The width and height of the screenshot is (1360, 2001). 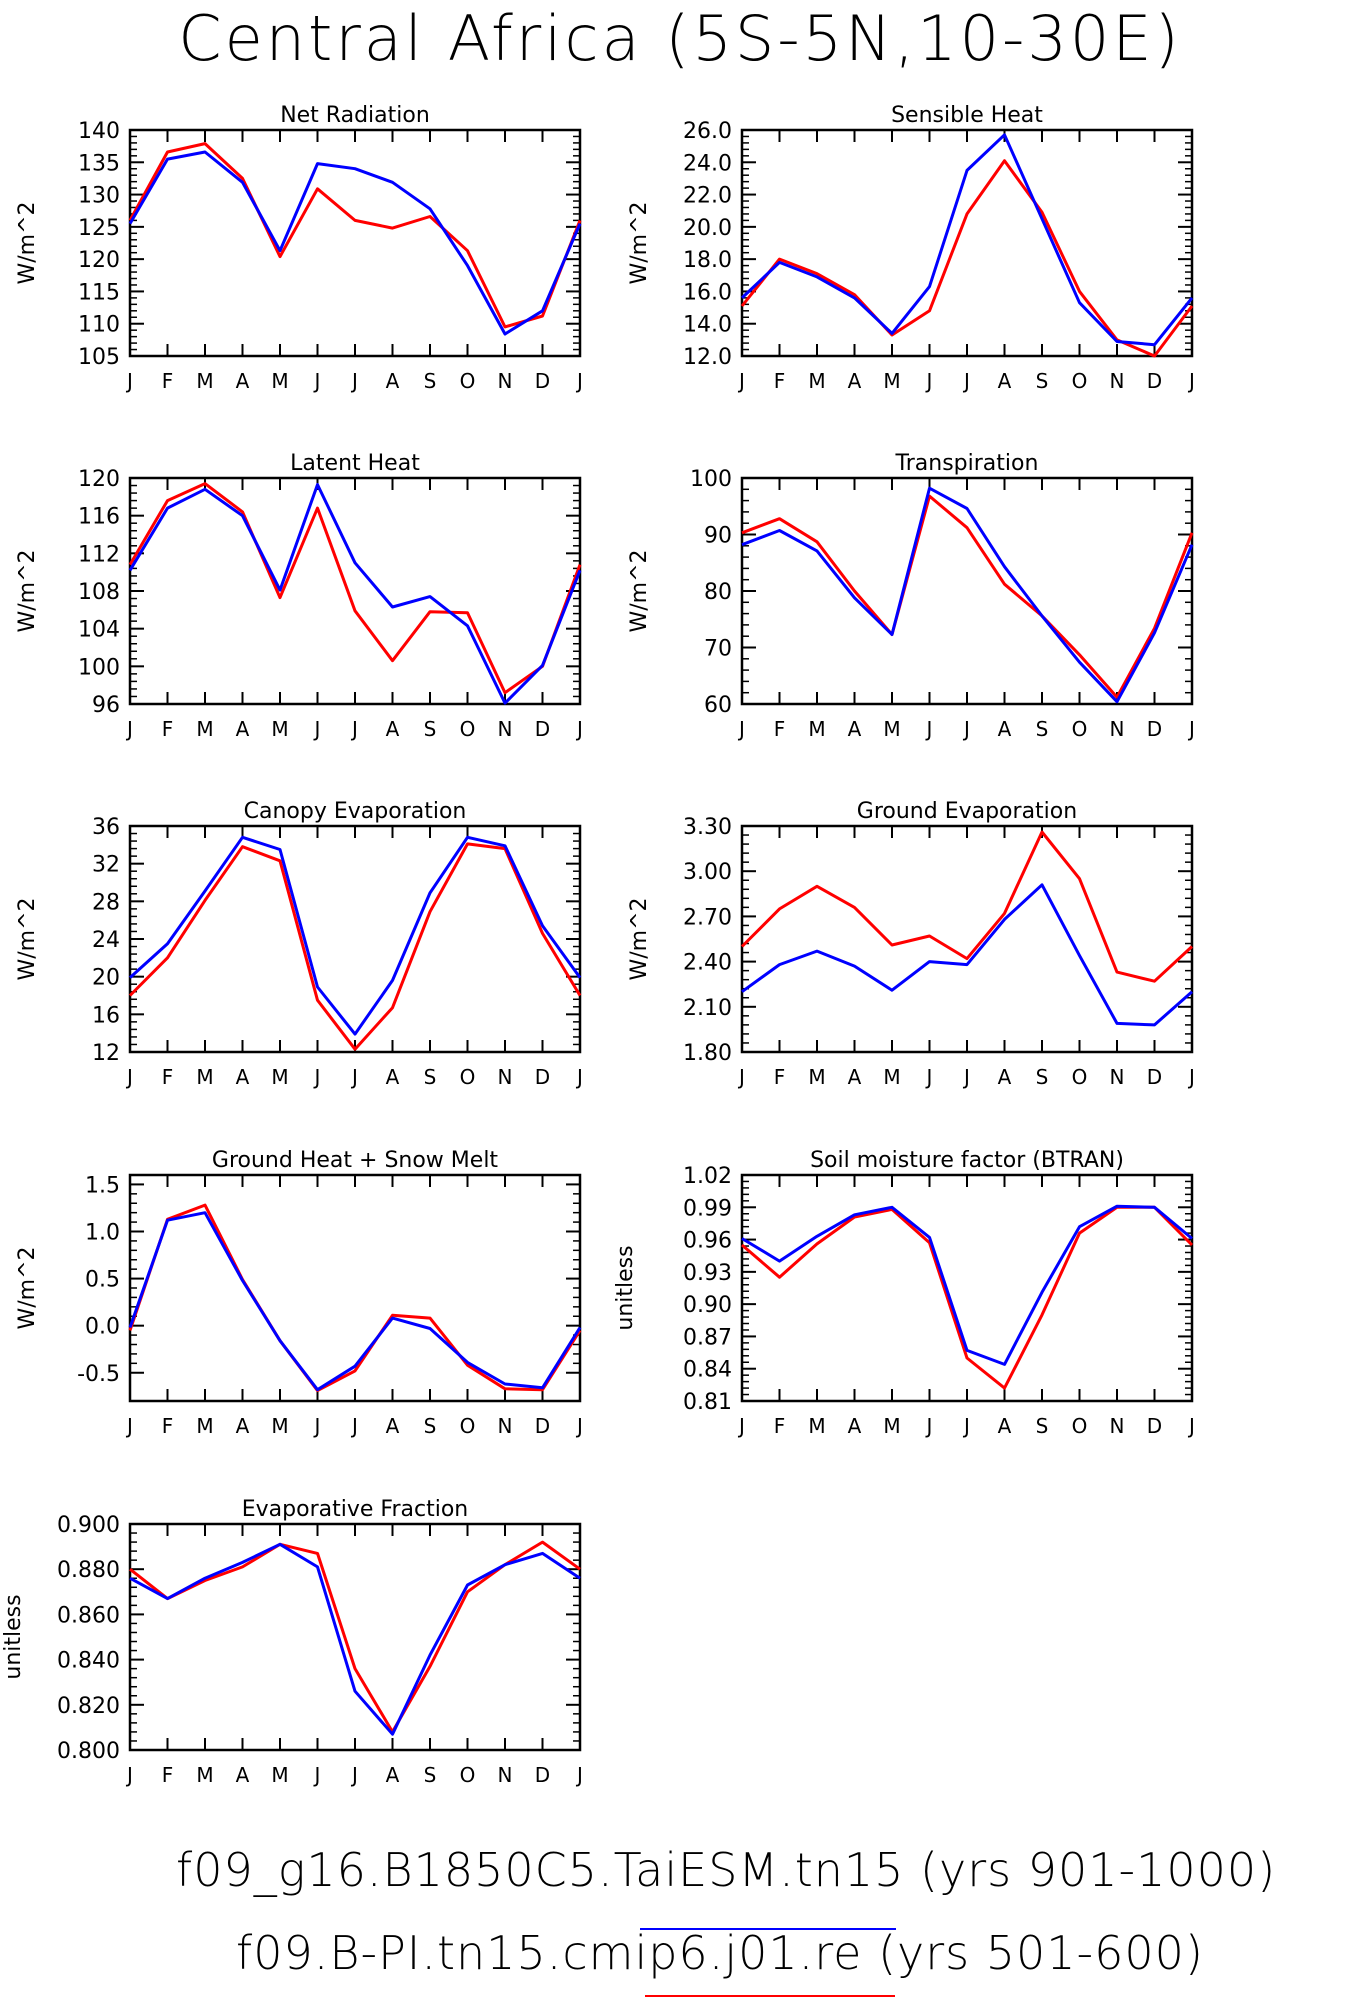 What do you see at coordinates (279, 729) in the screenshot?
I see `x-tick-label-latent-heat-4: M` at bounding box center [279, 729].